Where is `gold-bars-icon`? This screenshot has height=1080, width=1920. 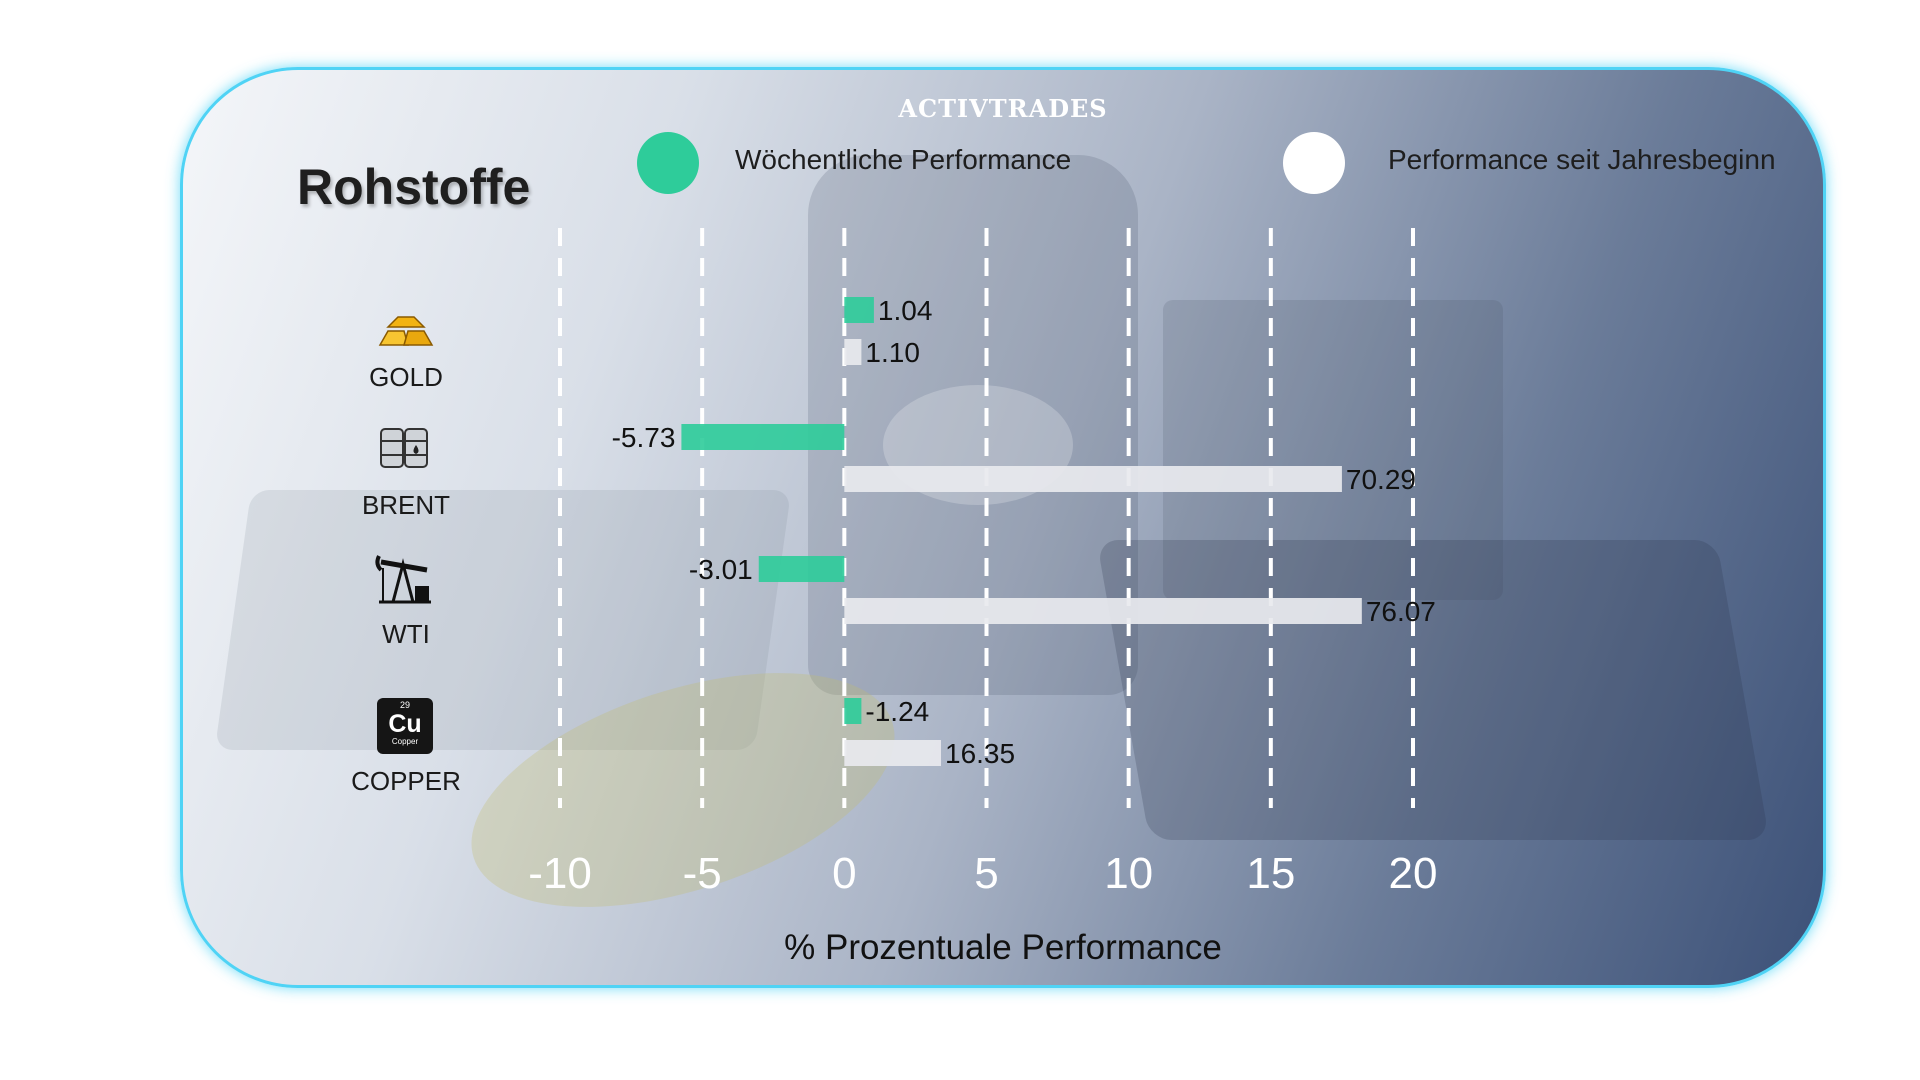 gold-bars-icon is located at coordinates (406, 331).